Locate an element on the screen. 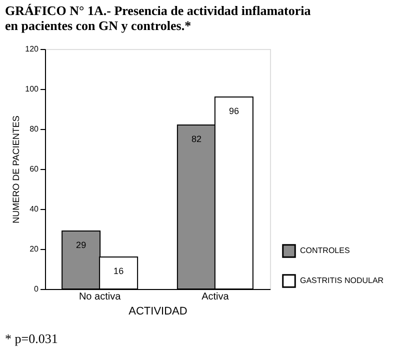 This screenshot has height=349, width=400. x-tick-label: Activa is located at coordinates (216, 297).